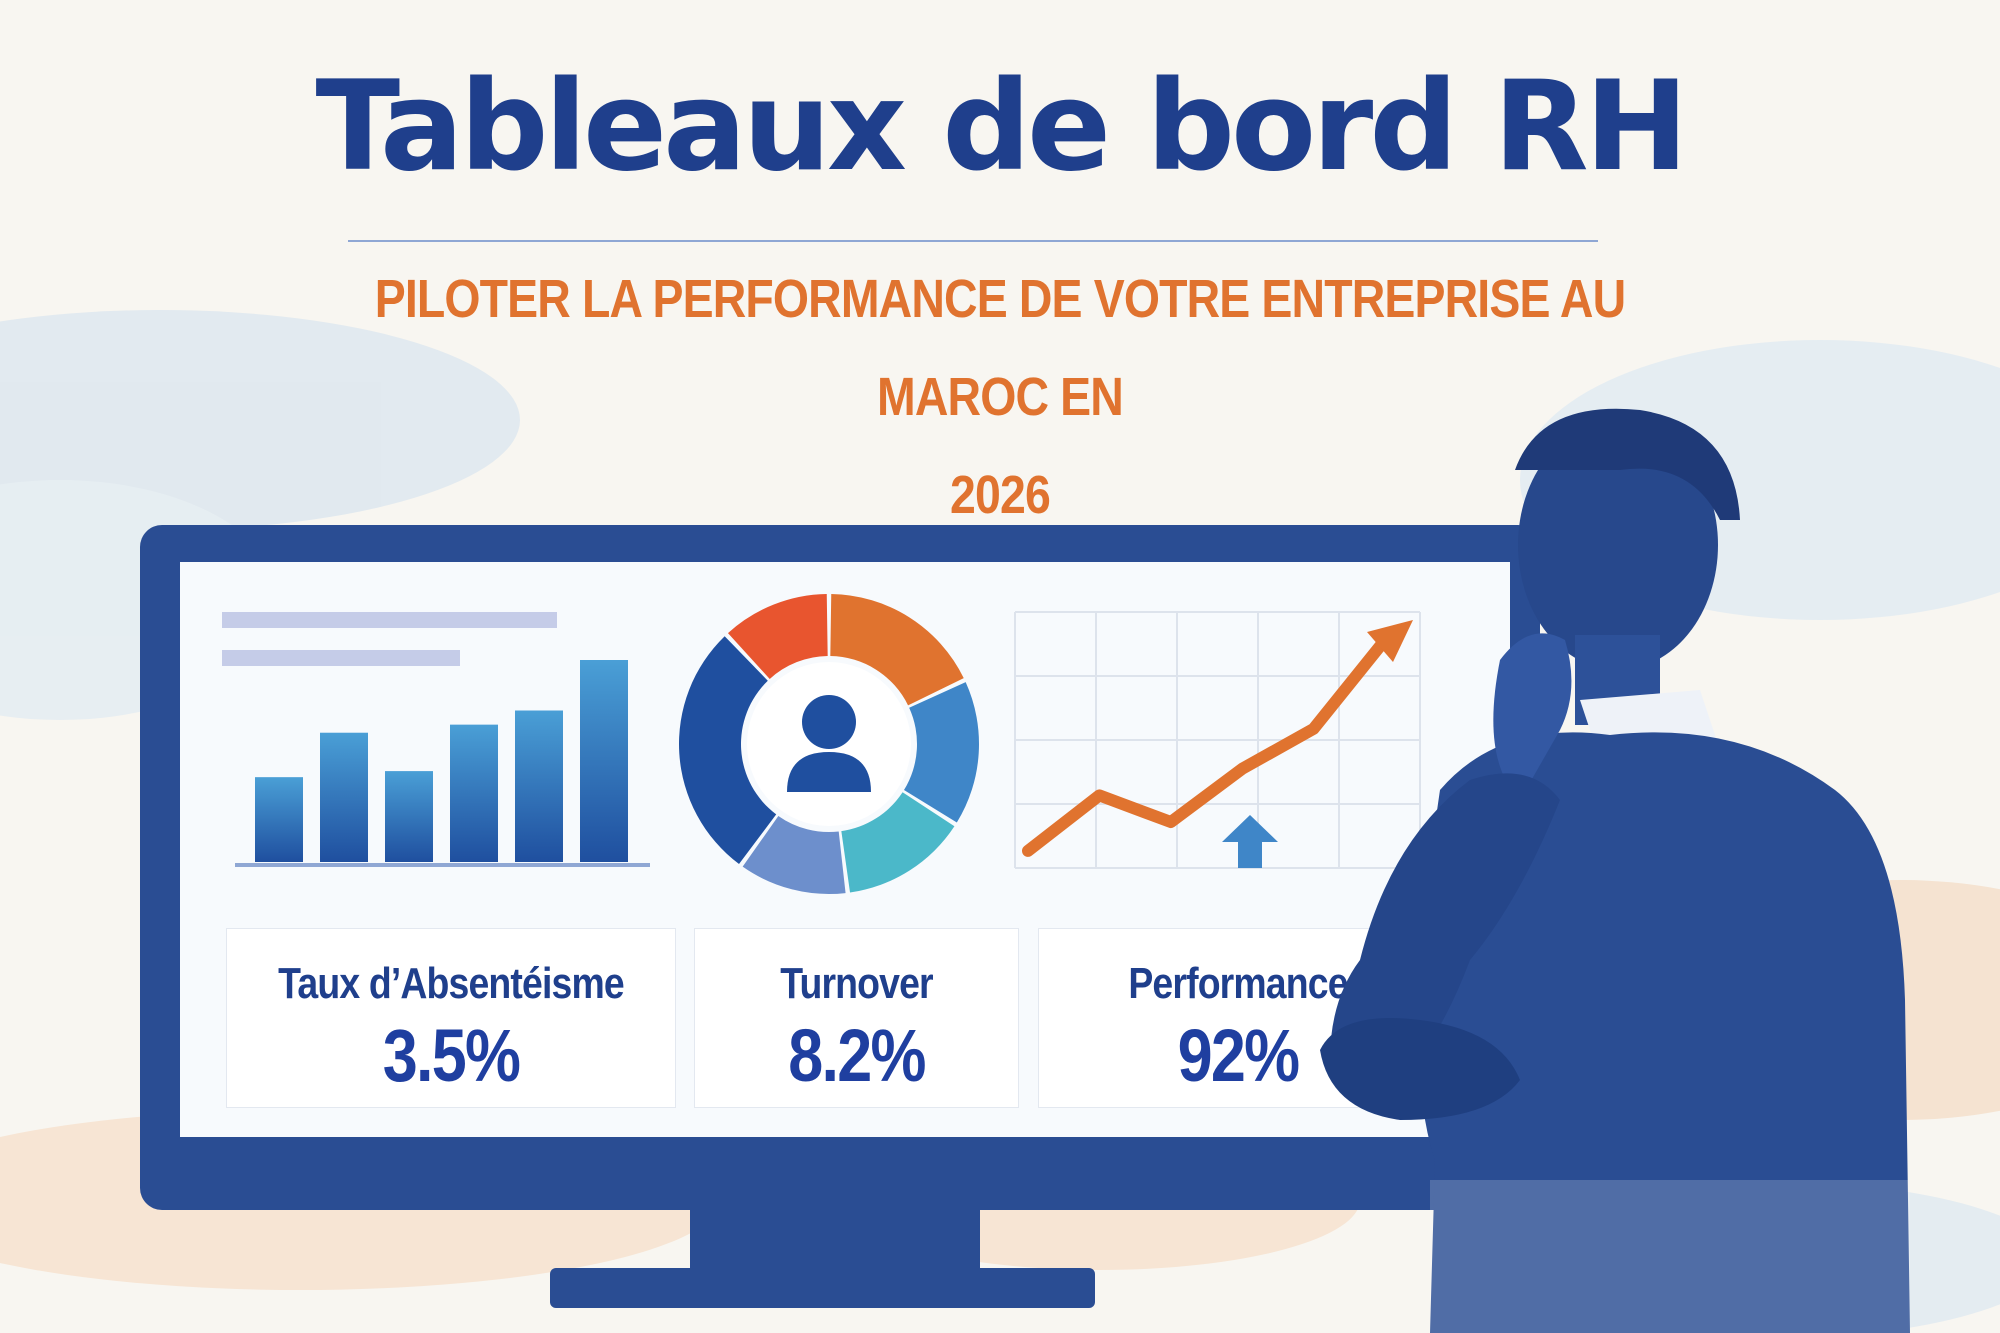 Image resolution: width=2000 pixels, height=1333 pixels. Describe the element at coordinates (1001, 127) in the screenshot. I see `page-title: Tableaux de bord RH` at that location.